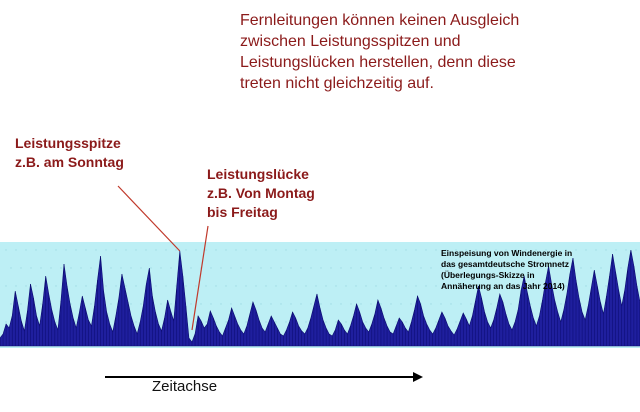 The width and height of the screenshot is (640, 412). Describe the element at coordinates (242, 212) in the screenshot. I see `gap-annotation-line: bis Freitag` at that location.